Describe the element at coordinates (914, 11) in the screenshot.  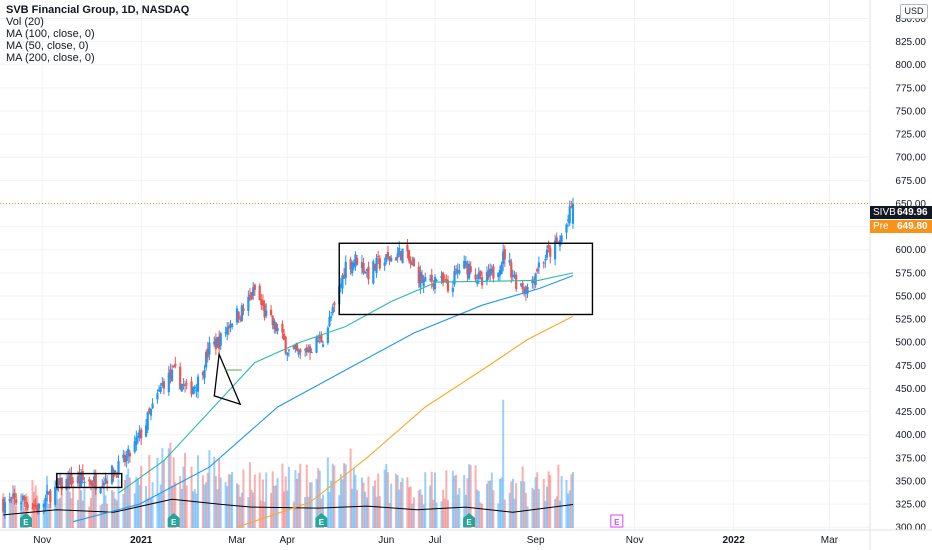
I see `currency-button: USD` at that location.